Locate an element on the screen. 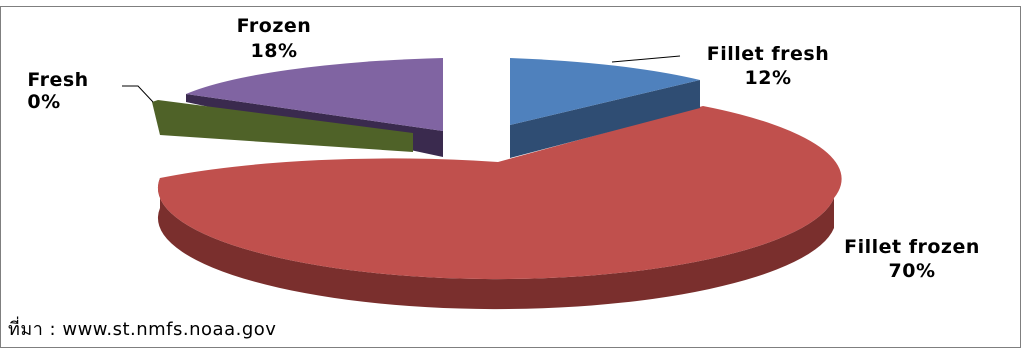 The width and height of the screenshot is (1023, 350). leader-line-fillet-fresh is located at coordinates (646, 59).